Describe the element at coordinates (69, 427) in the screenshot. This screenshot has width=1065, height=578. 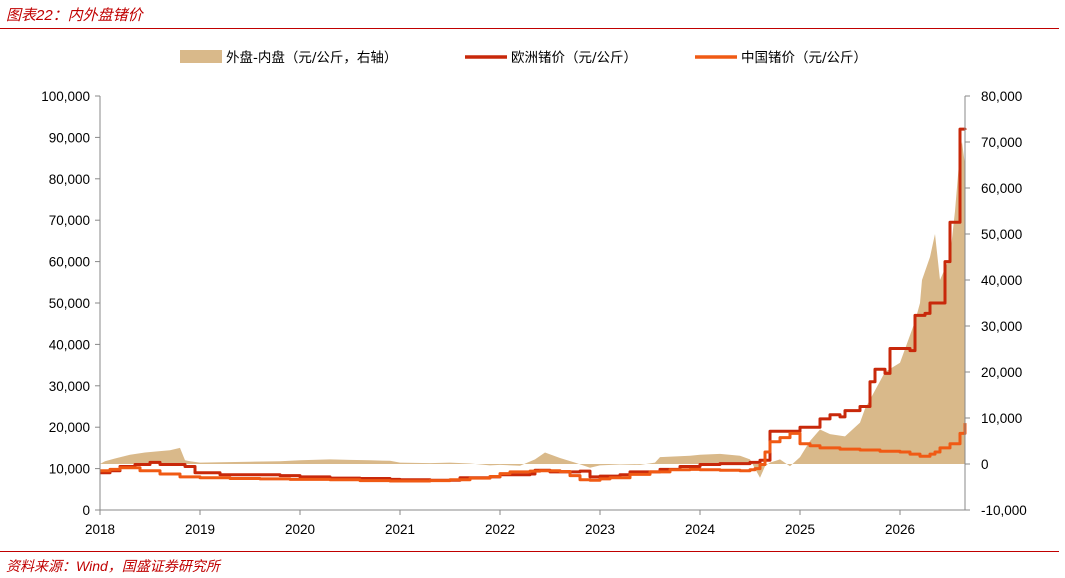
I see `left-tick-label: 20,000` at that location.